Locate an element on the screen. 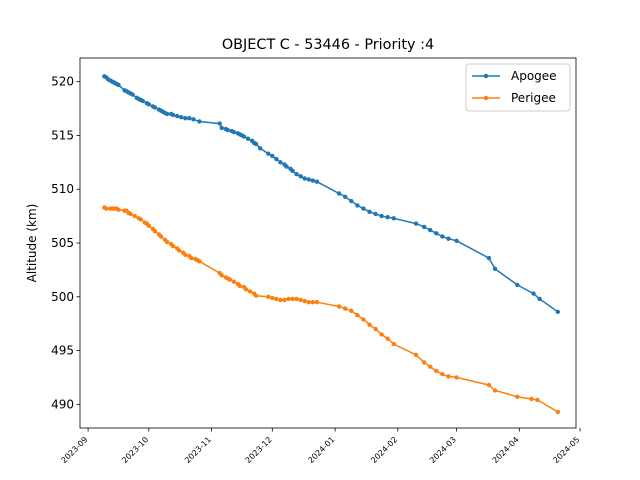  y-tick-label: 510 is located at coordinates (62, 189).